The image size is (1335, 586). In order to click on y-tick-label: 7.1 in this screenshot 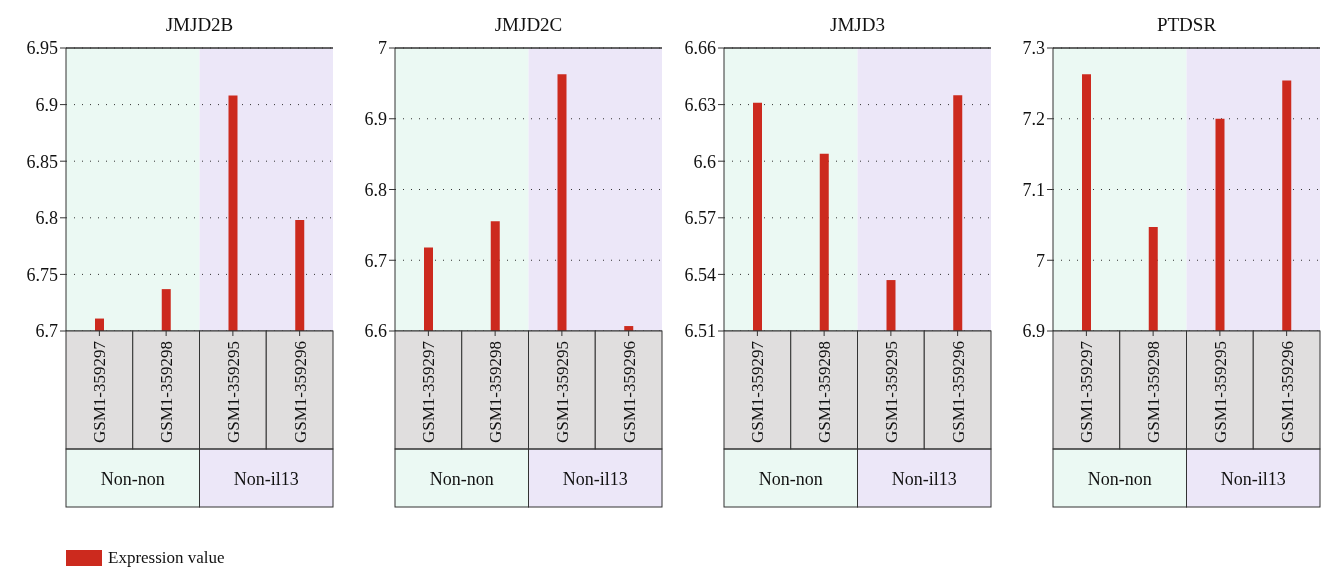, I will do `click(1033, 189)`.